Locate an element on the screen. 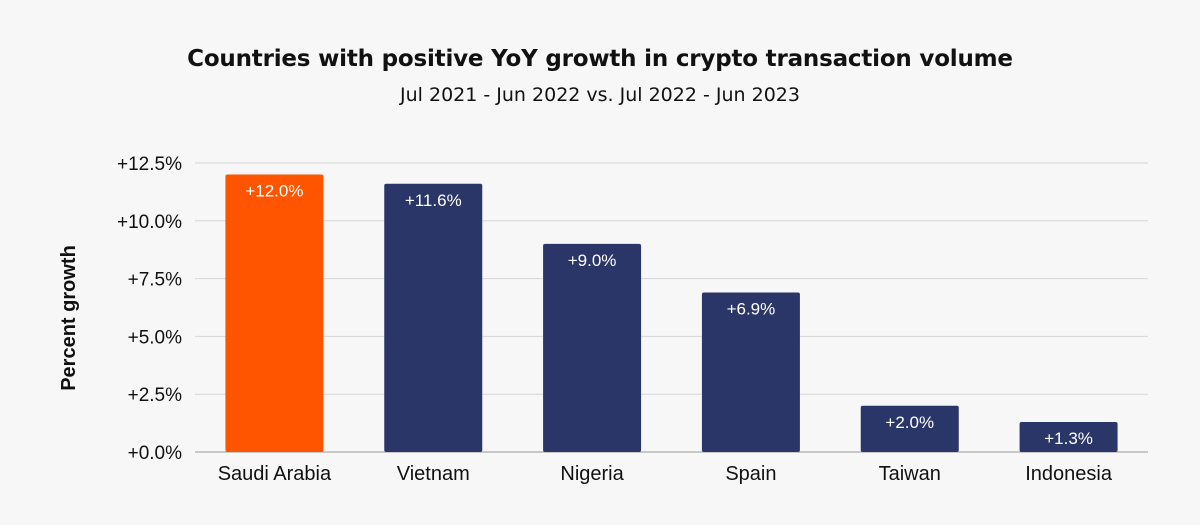  x-tick-label: Saudi Arabia is located at coordinates (275, 474).